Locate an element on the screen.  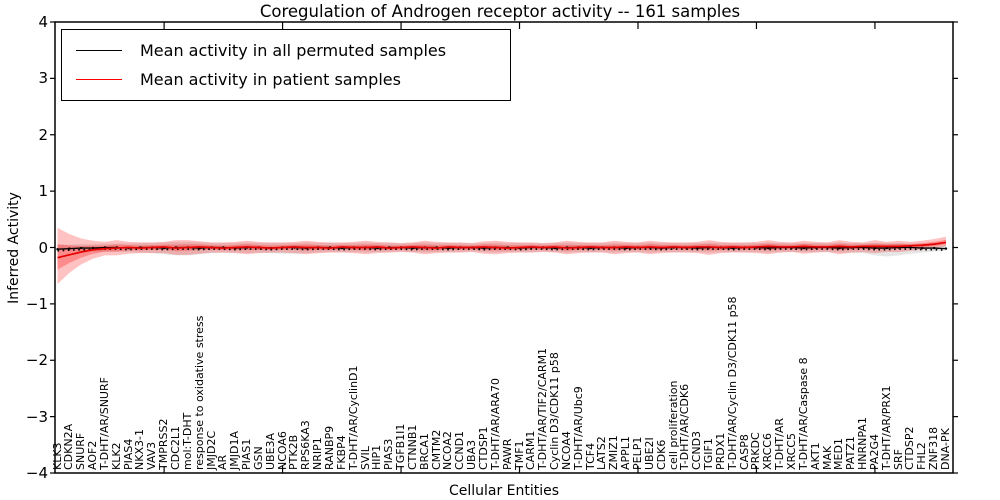
y-tick-label: −1 is located at coordinates (36, 303).